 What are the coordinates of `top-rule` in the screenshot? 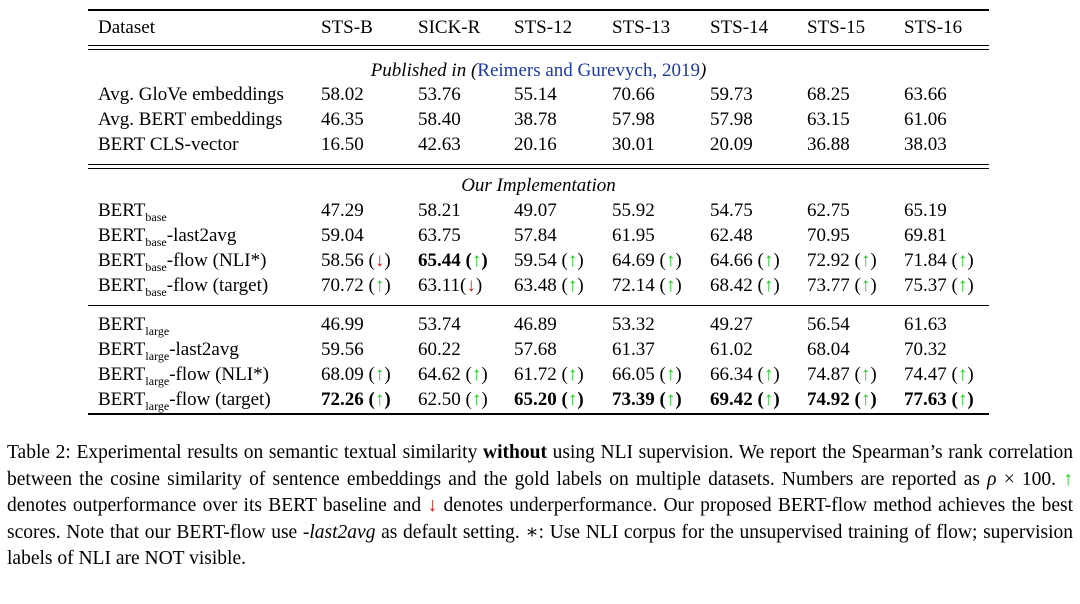 It's located at (538, 10).